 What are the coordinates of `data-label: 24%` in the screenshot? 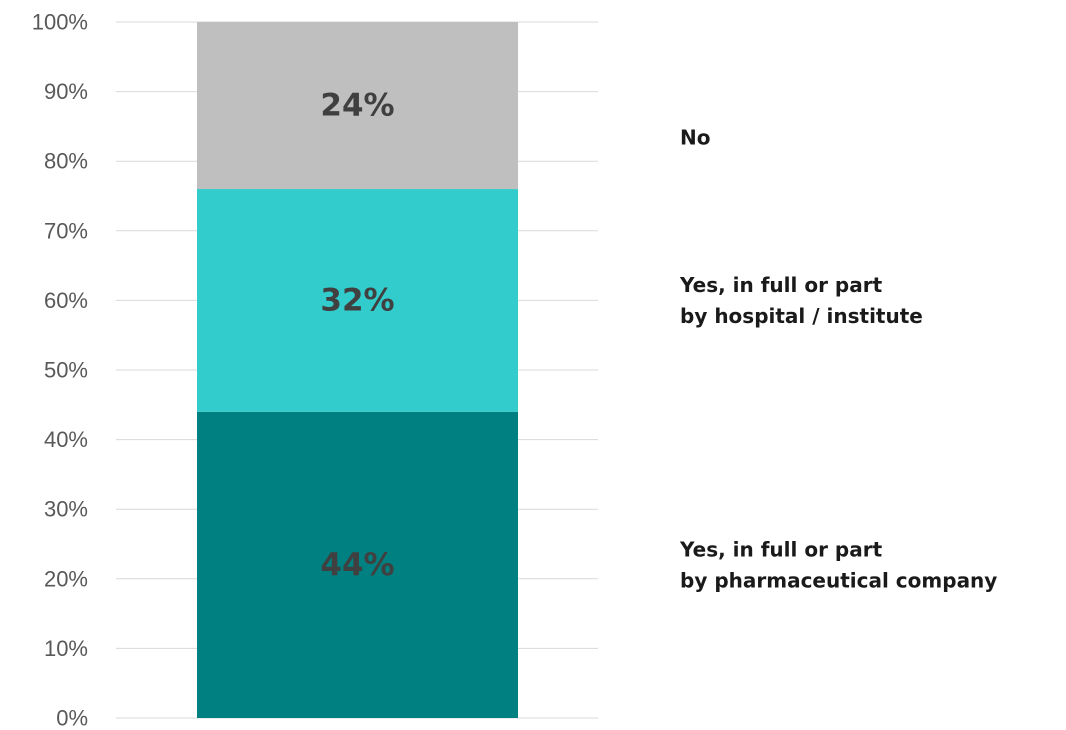 It's located at (357, 106).